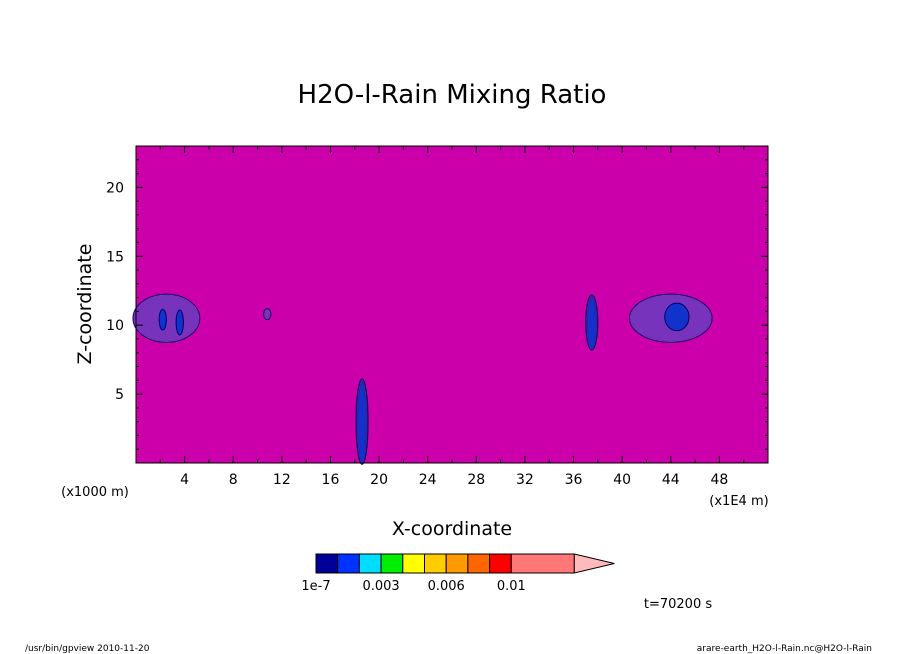 The height and width of the screenshot is (654, 904). What do you see at coordinates (594, 563) in the screenshot?
I see `colorbar-arrow` at bounding box center [594, 563].